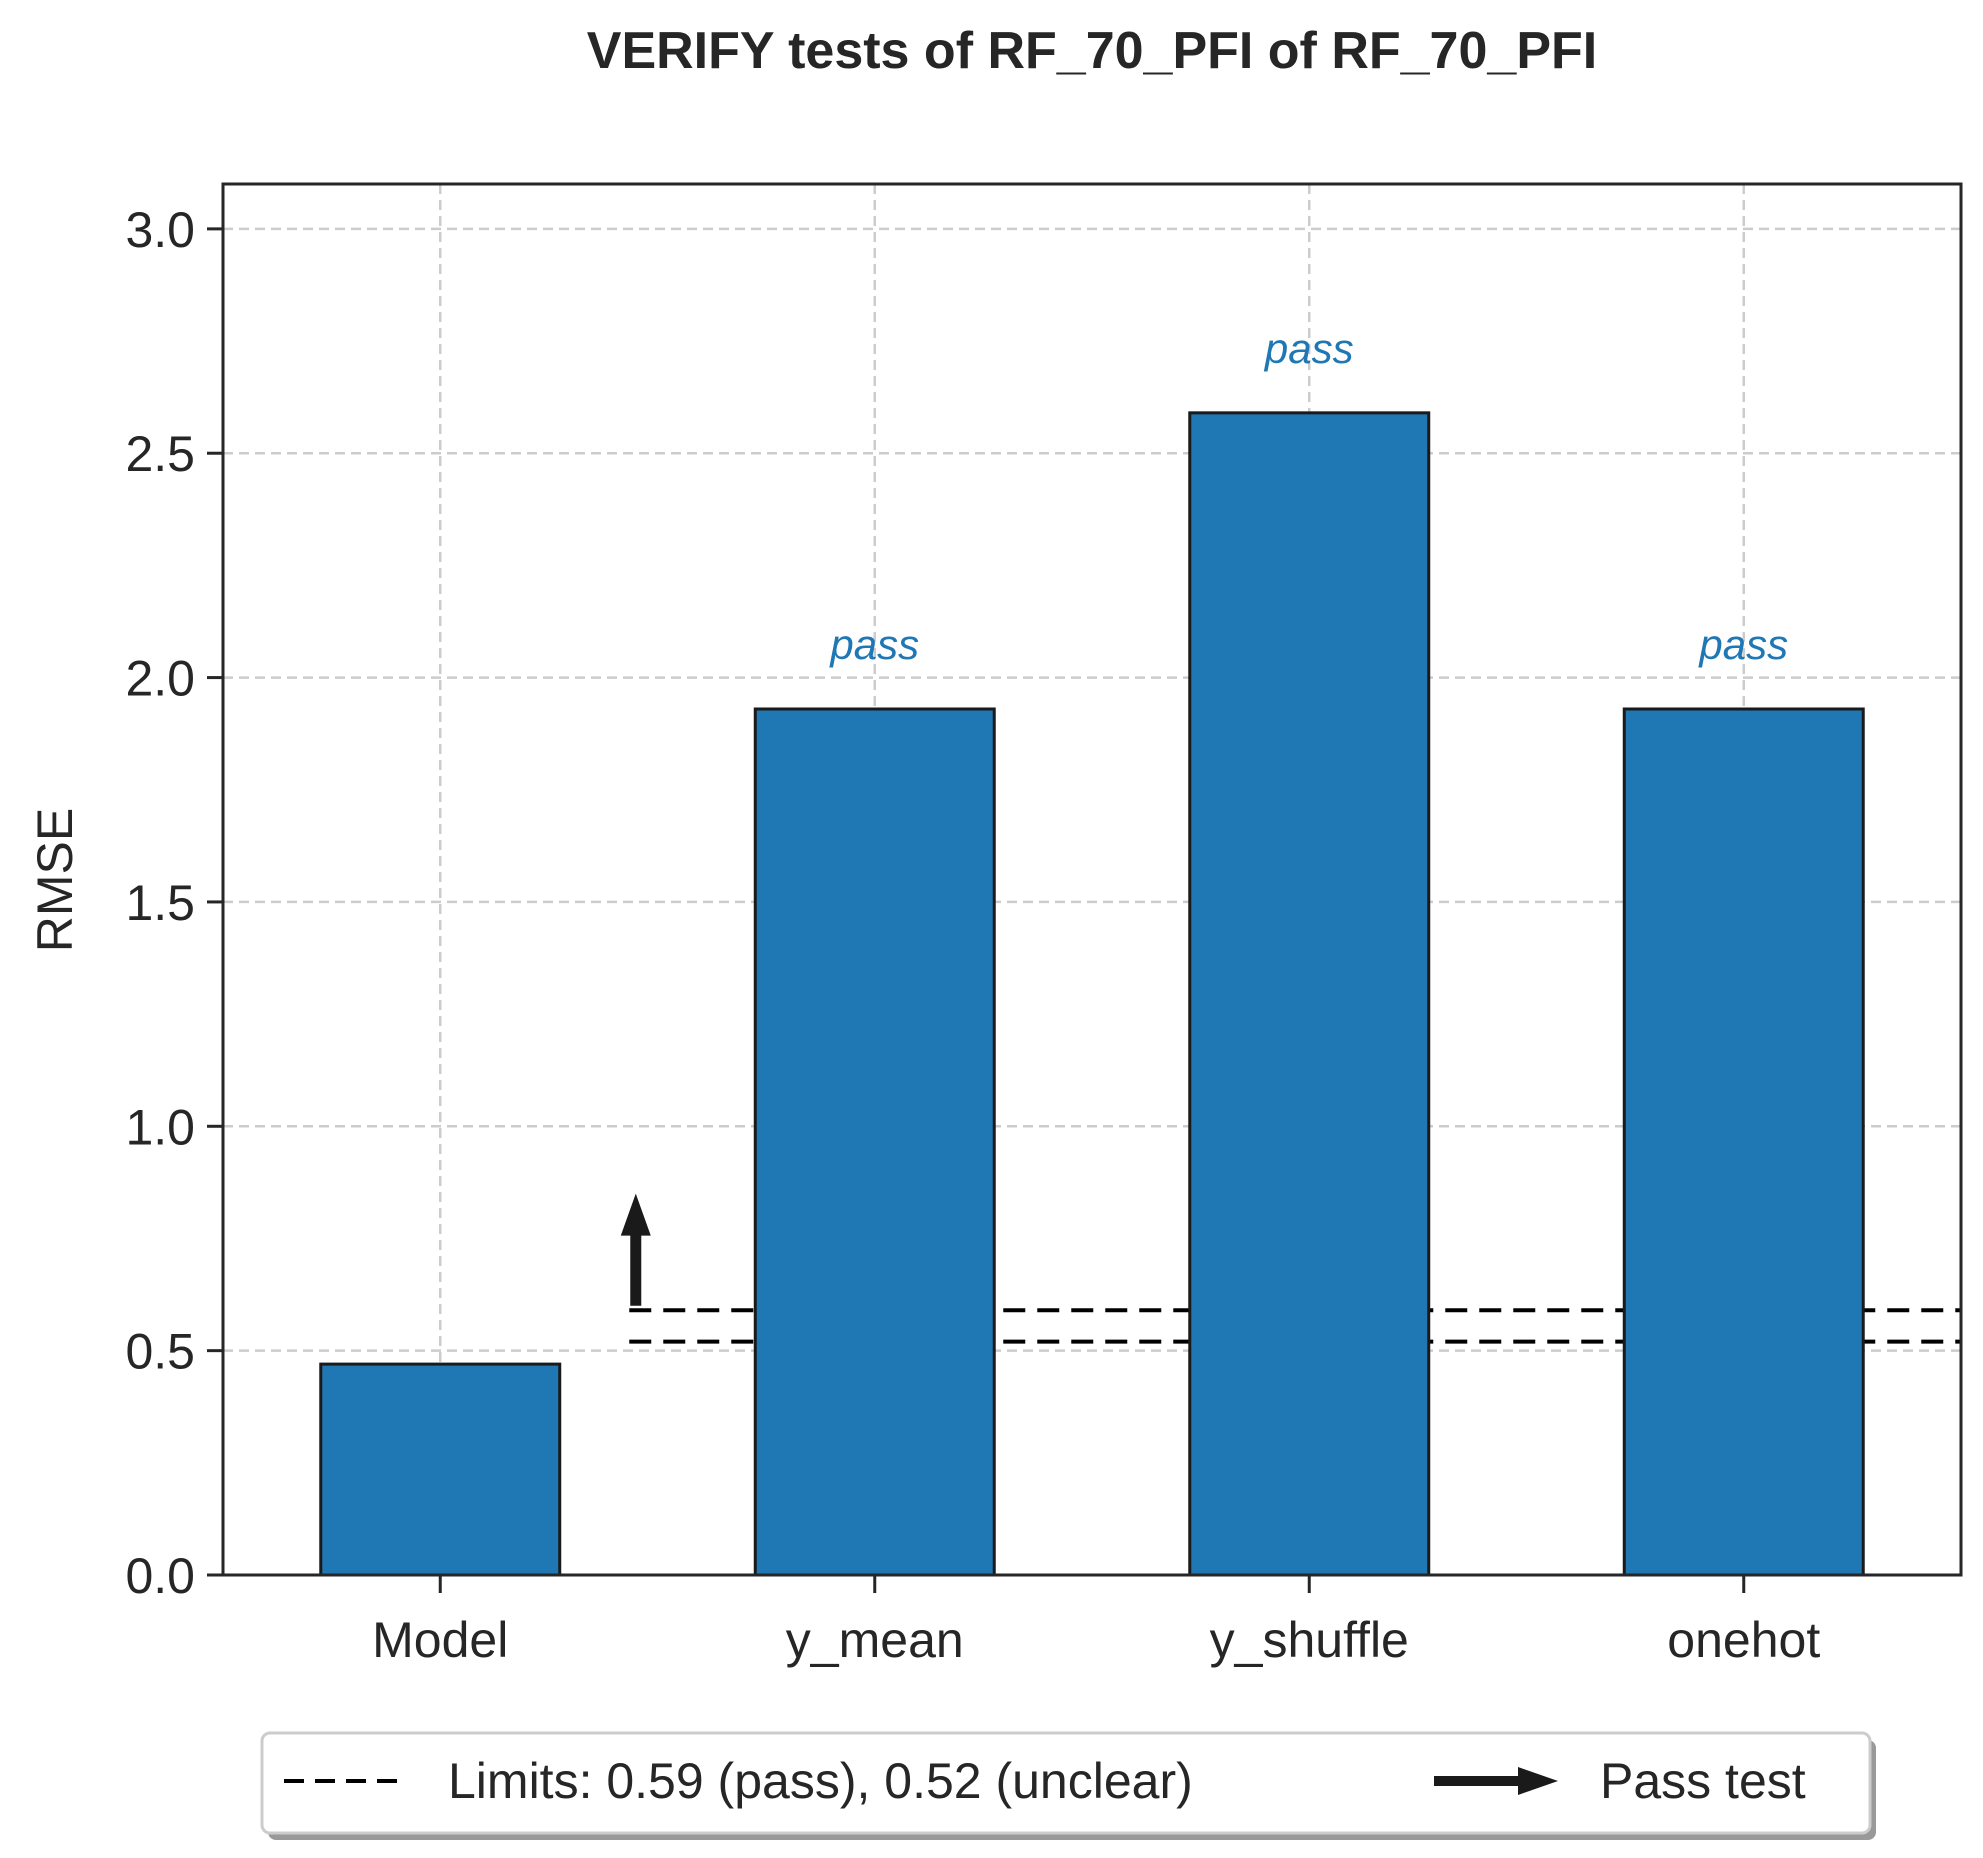 Image resolution: width=1983 pixels, height=1858 pixels. What do you see at coordinates (873, 644) in the screenshot?
I see `bar-annotation-y_mean: pass` at bounding box center [873, 644].